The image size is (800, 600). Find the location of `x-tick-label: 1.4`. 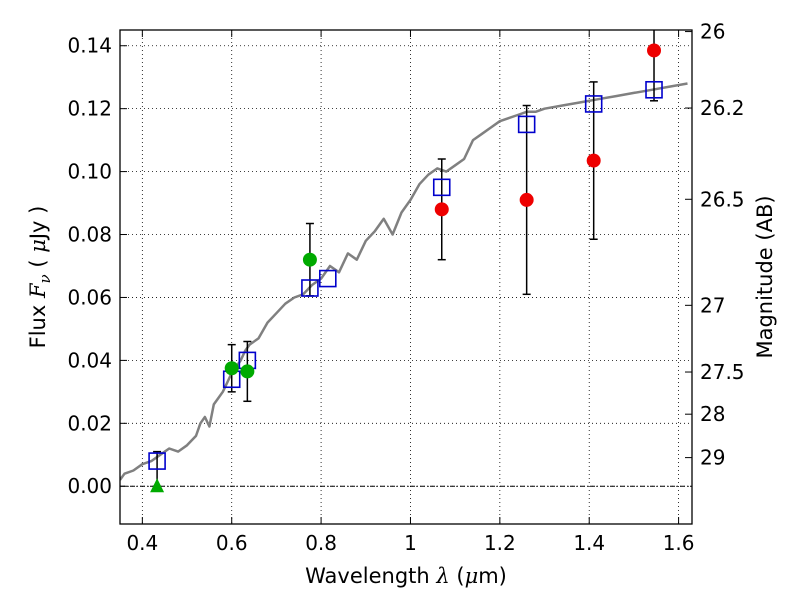

x-tick-label: 1.4 is located at coordinates (589, 543).